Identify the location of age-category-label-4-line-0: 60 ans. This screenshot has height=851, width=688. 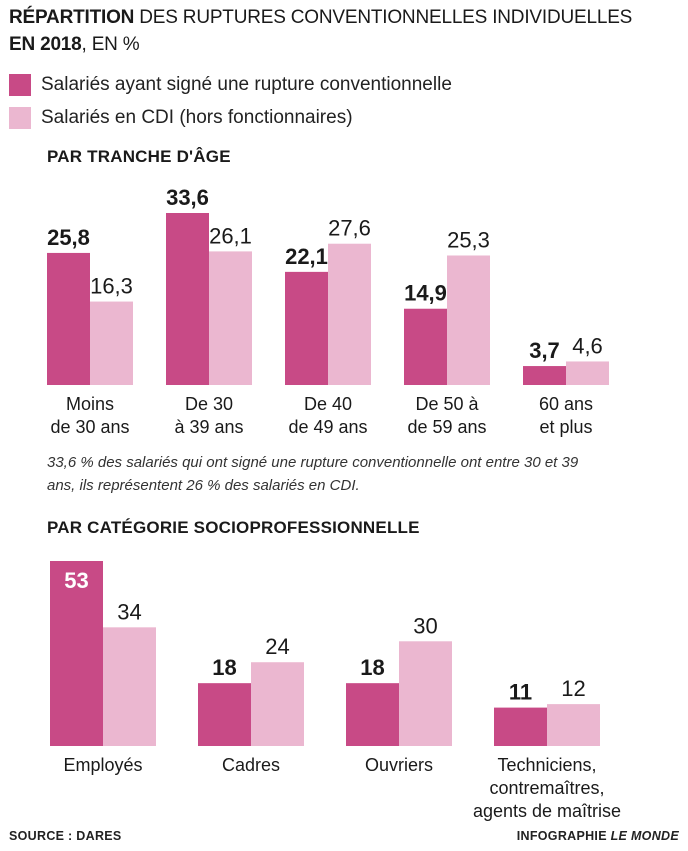
(566, 404).